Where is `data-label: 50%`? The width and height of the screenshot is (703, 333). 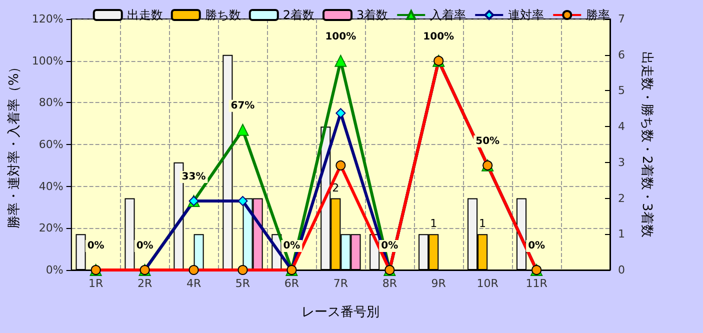
data-label: 50% is located at coordinates (488, 141).